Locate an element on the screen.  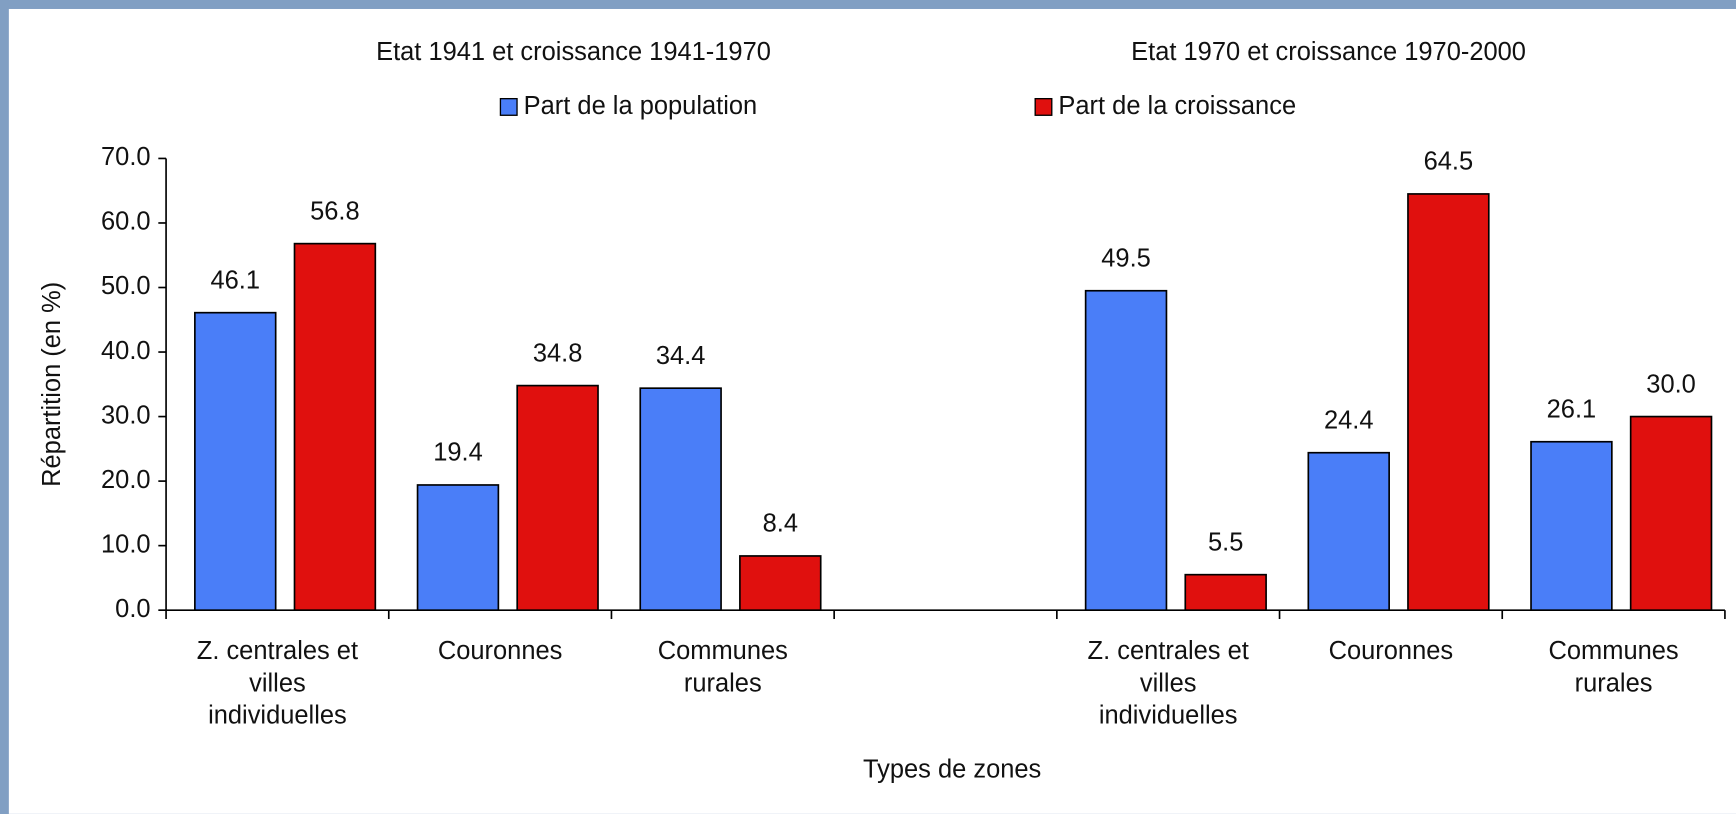
y-axis-label: Répartition (en %) is located at coordinates (52, 384).